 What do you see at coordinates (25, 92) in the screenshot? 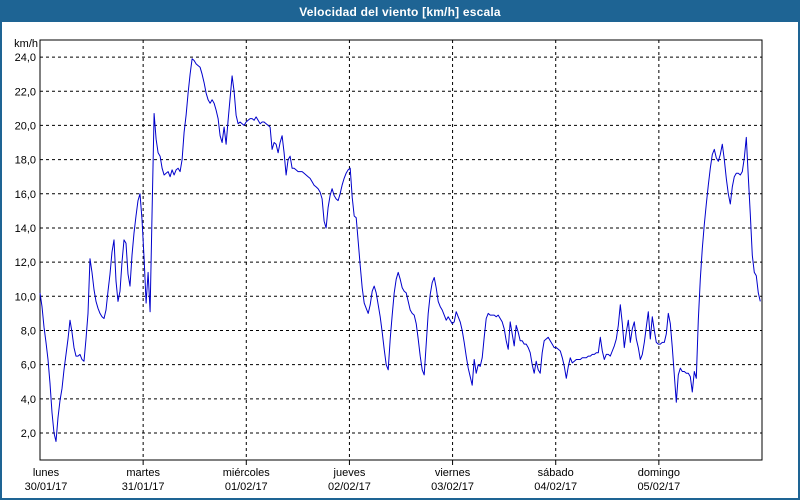
I see `y-tick-label: 22,0` at bounding box center [25, 92].